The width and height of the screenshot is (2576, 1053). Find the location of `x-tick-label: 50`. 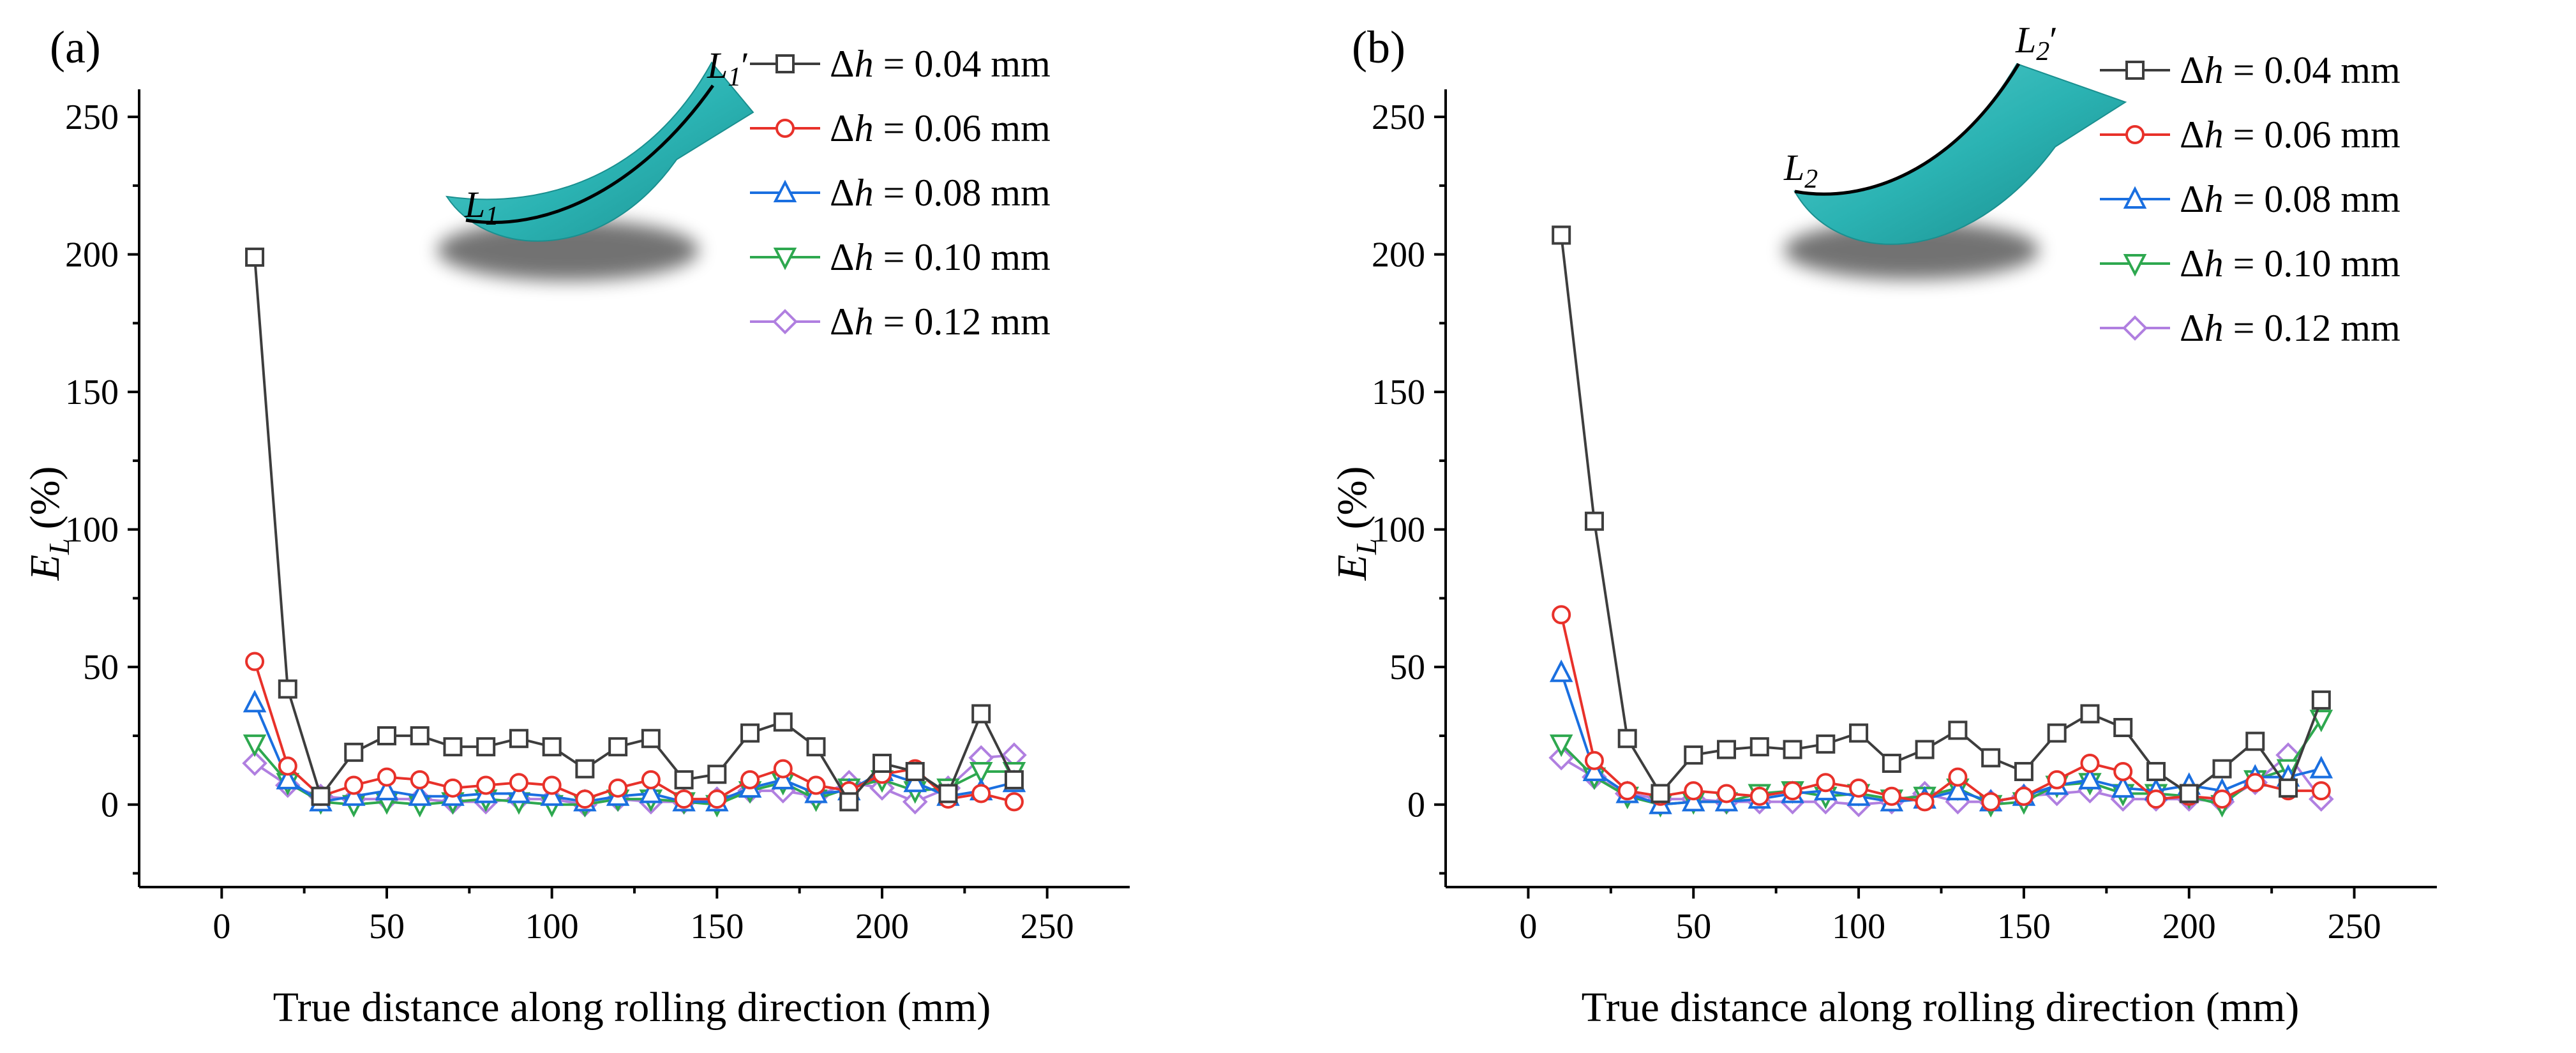

x-tick-label: 50 is located at coordinates (1693, 926).